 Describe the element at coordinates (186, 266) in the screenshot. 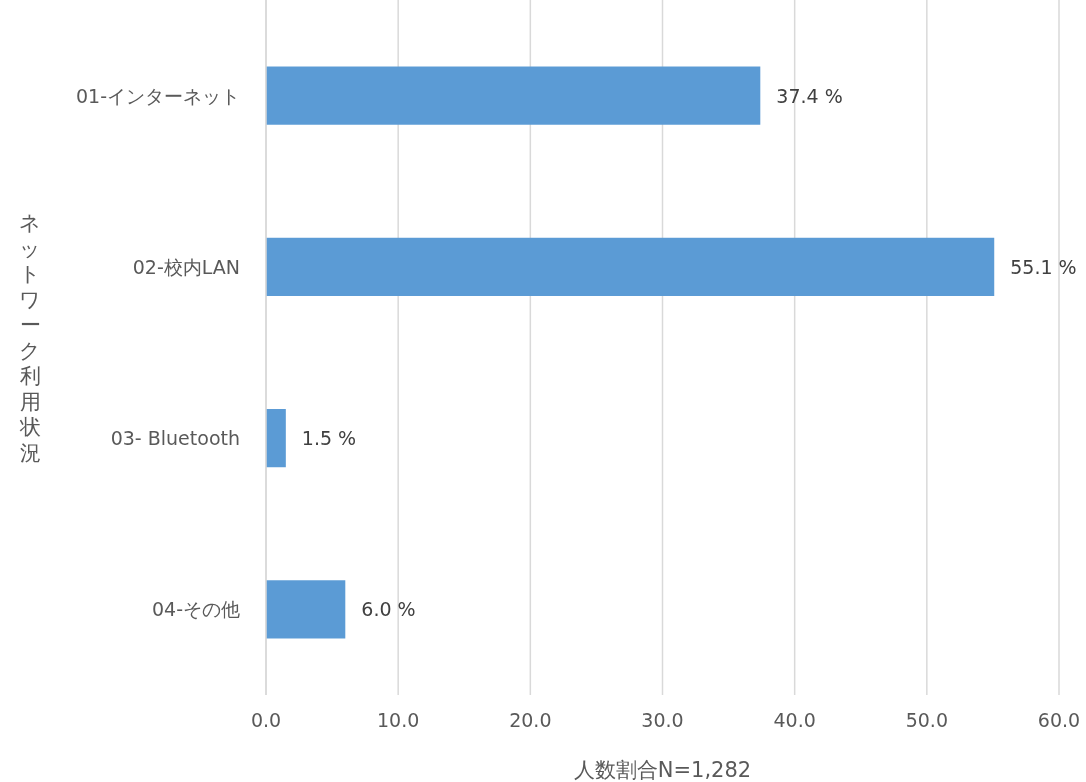

I see `y-tick-label: 02-校内LAN` at that location.